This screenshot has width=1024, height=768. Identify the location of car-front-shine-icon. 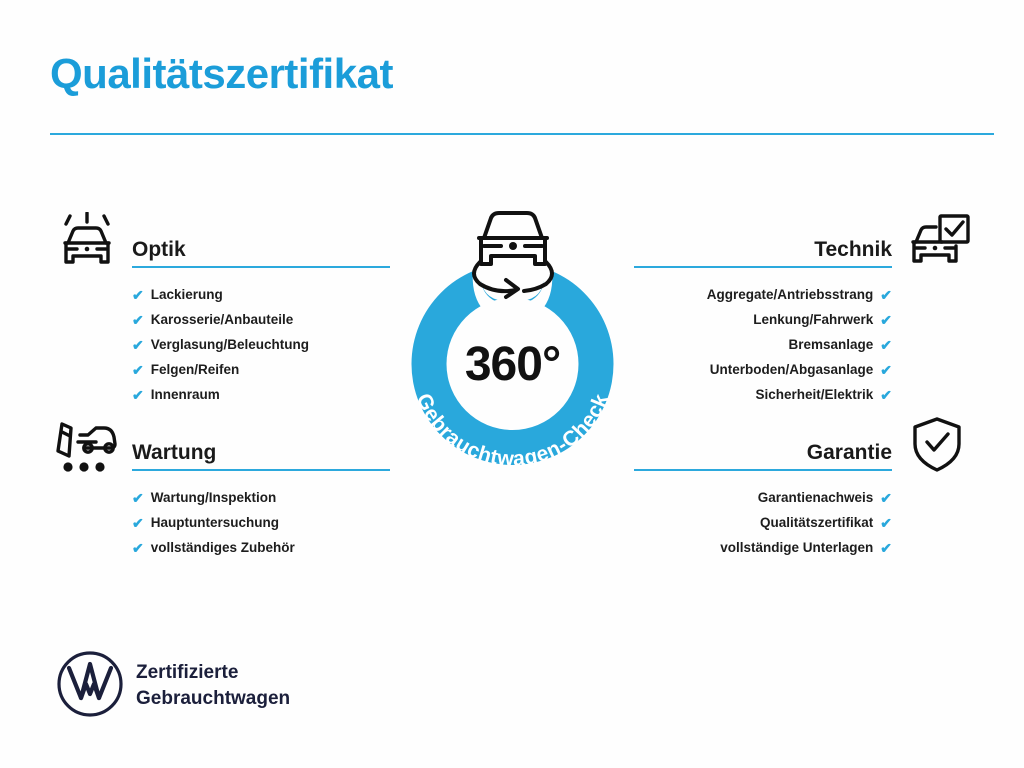
(86, 242).